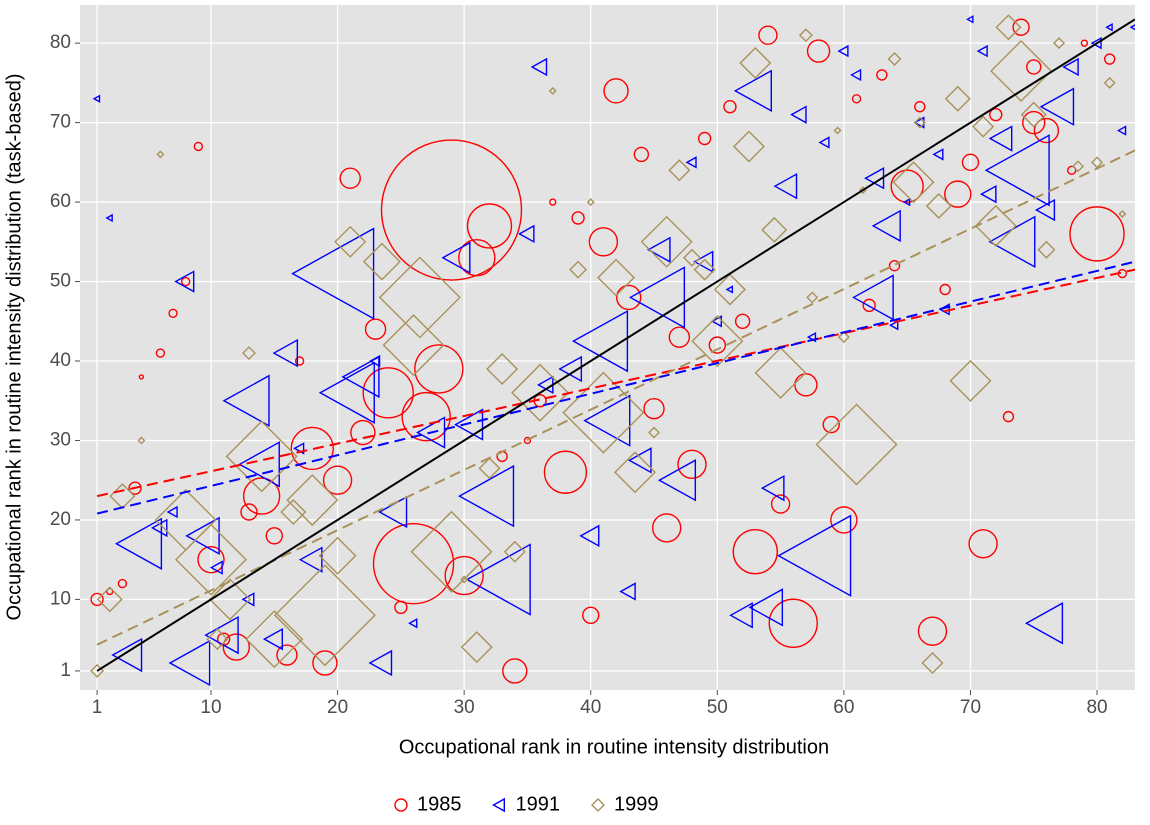 This screenshot has width=1150, height=825. What do you see at coordinates (337, 707) in the screenshot?
I see `x-tick-label: 20` at bounding box center [337, 707].